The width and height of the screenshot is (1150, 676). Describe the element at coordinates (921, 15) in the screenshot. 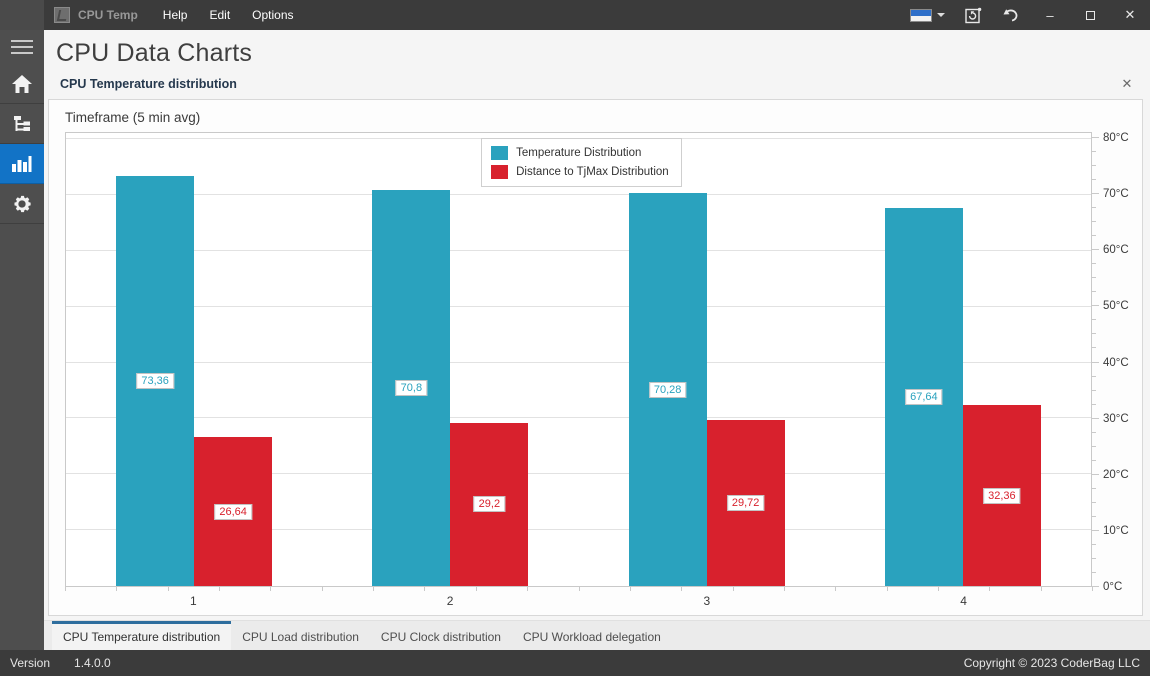

I see `language-flag-icon` at that location.